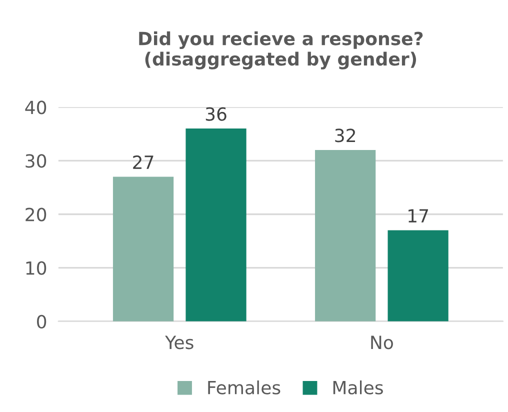  I want to click on y-tick-label: 40, so click(35, 107).